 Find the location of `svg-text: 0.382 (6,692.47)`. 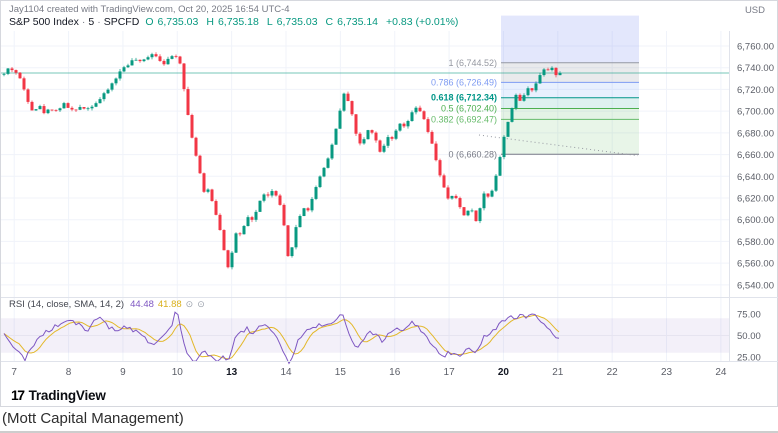

svg-text: 0.382 (6,692.47) is located at coordinates (464, 119).